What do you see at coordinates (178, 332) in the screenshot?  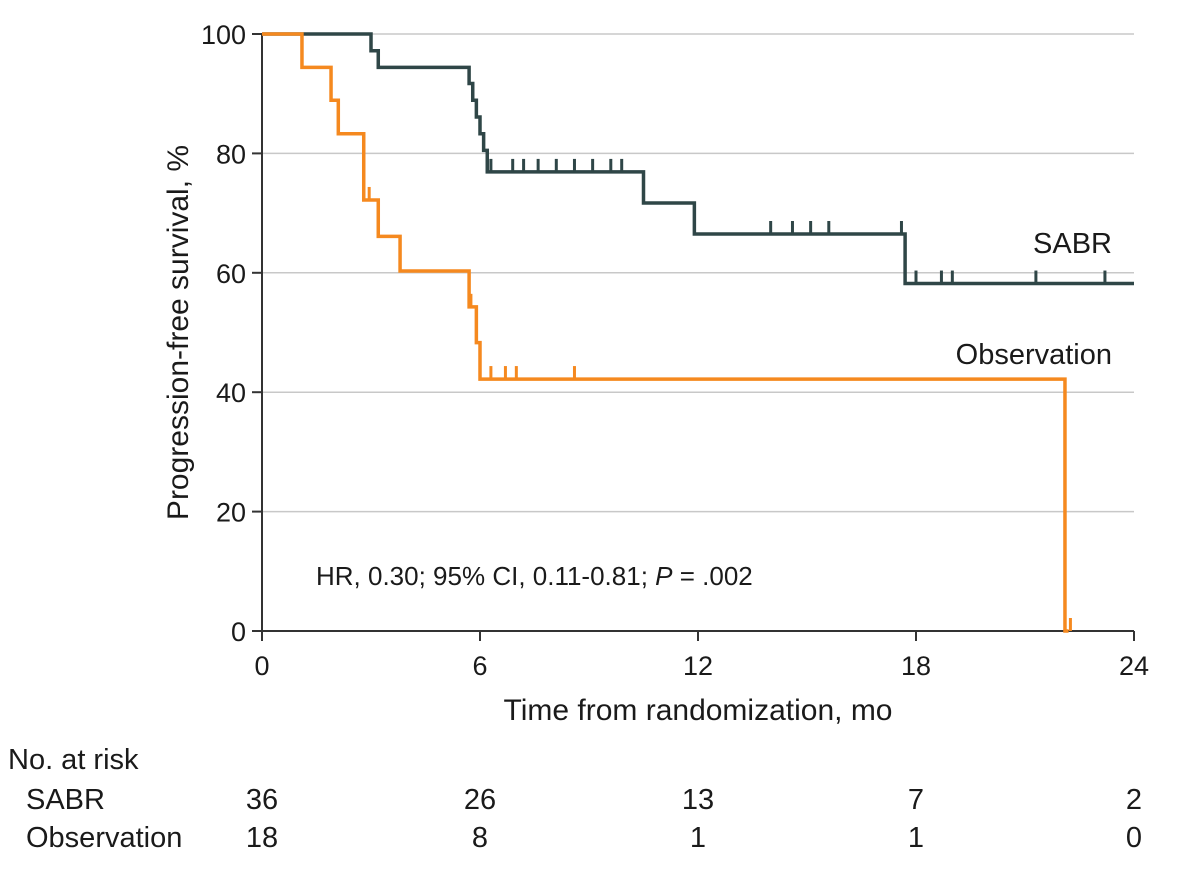 I see `y-axis-label: Progression-free survival, %` at bounding box center [178, 332].